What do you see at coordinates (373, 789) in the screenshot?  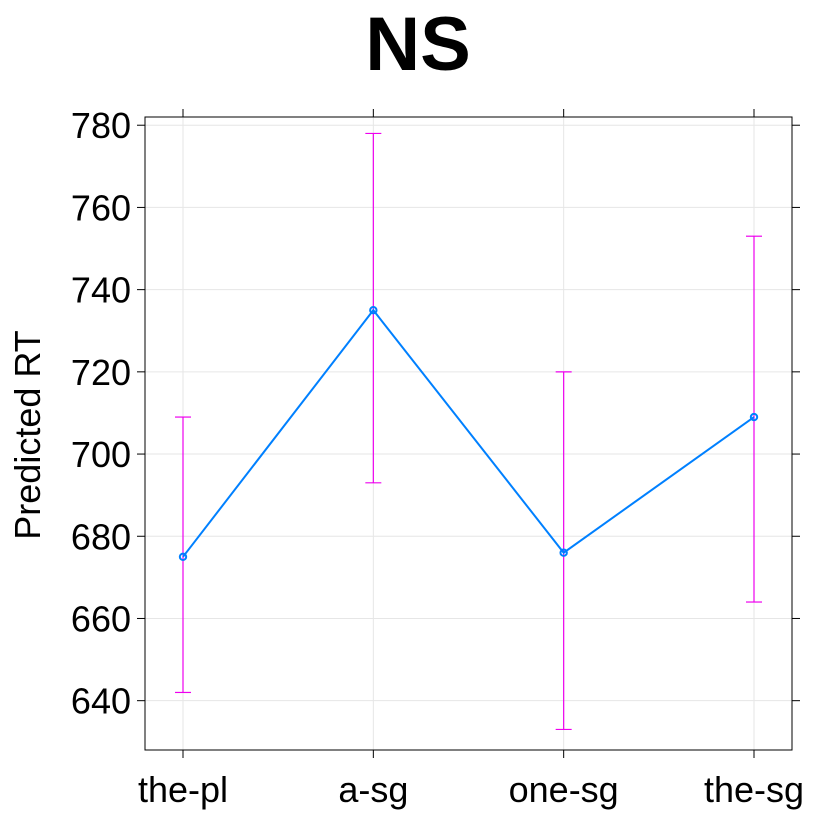 I see `x-tick-label: a-sg` at bounding box center [373, 789].